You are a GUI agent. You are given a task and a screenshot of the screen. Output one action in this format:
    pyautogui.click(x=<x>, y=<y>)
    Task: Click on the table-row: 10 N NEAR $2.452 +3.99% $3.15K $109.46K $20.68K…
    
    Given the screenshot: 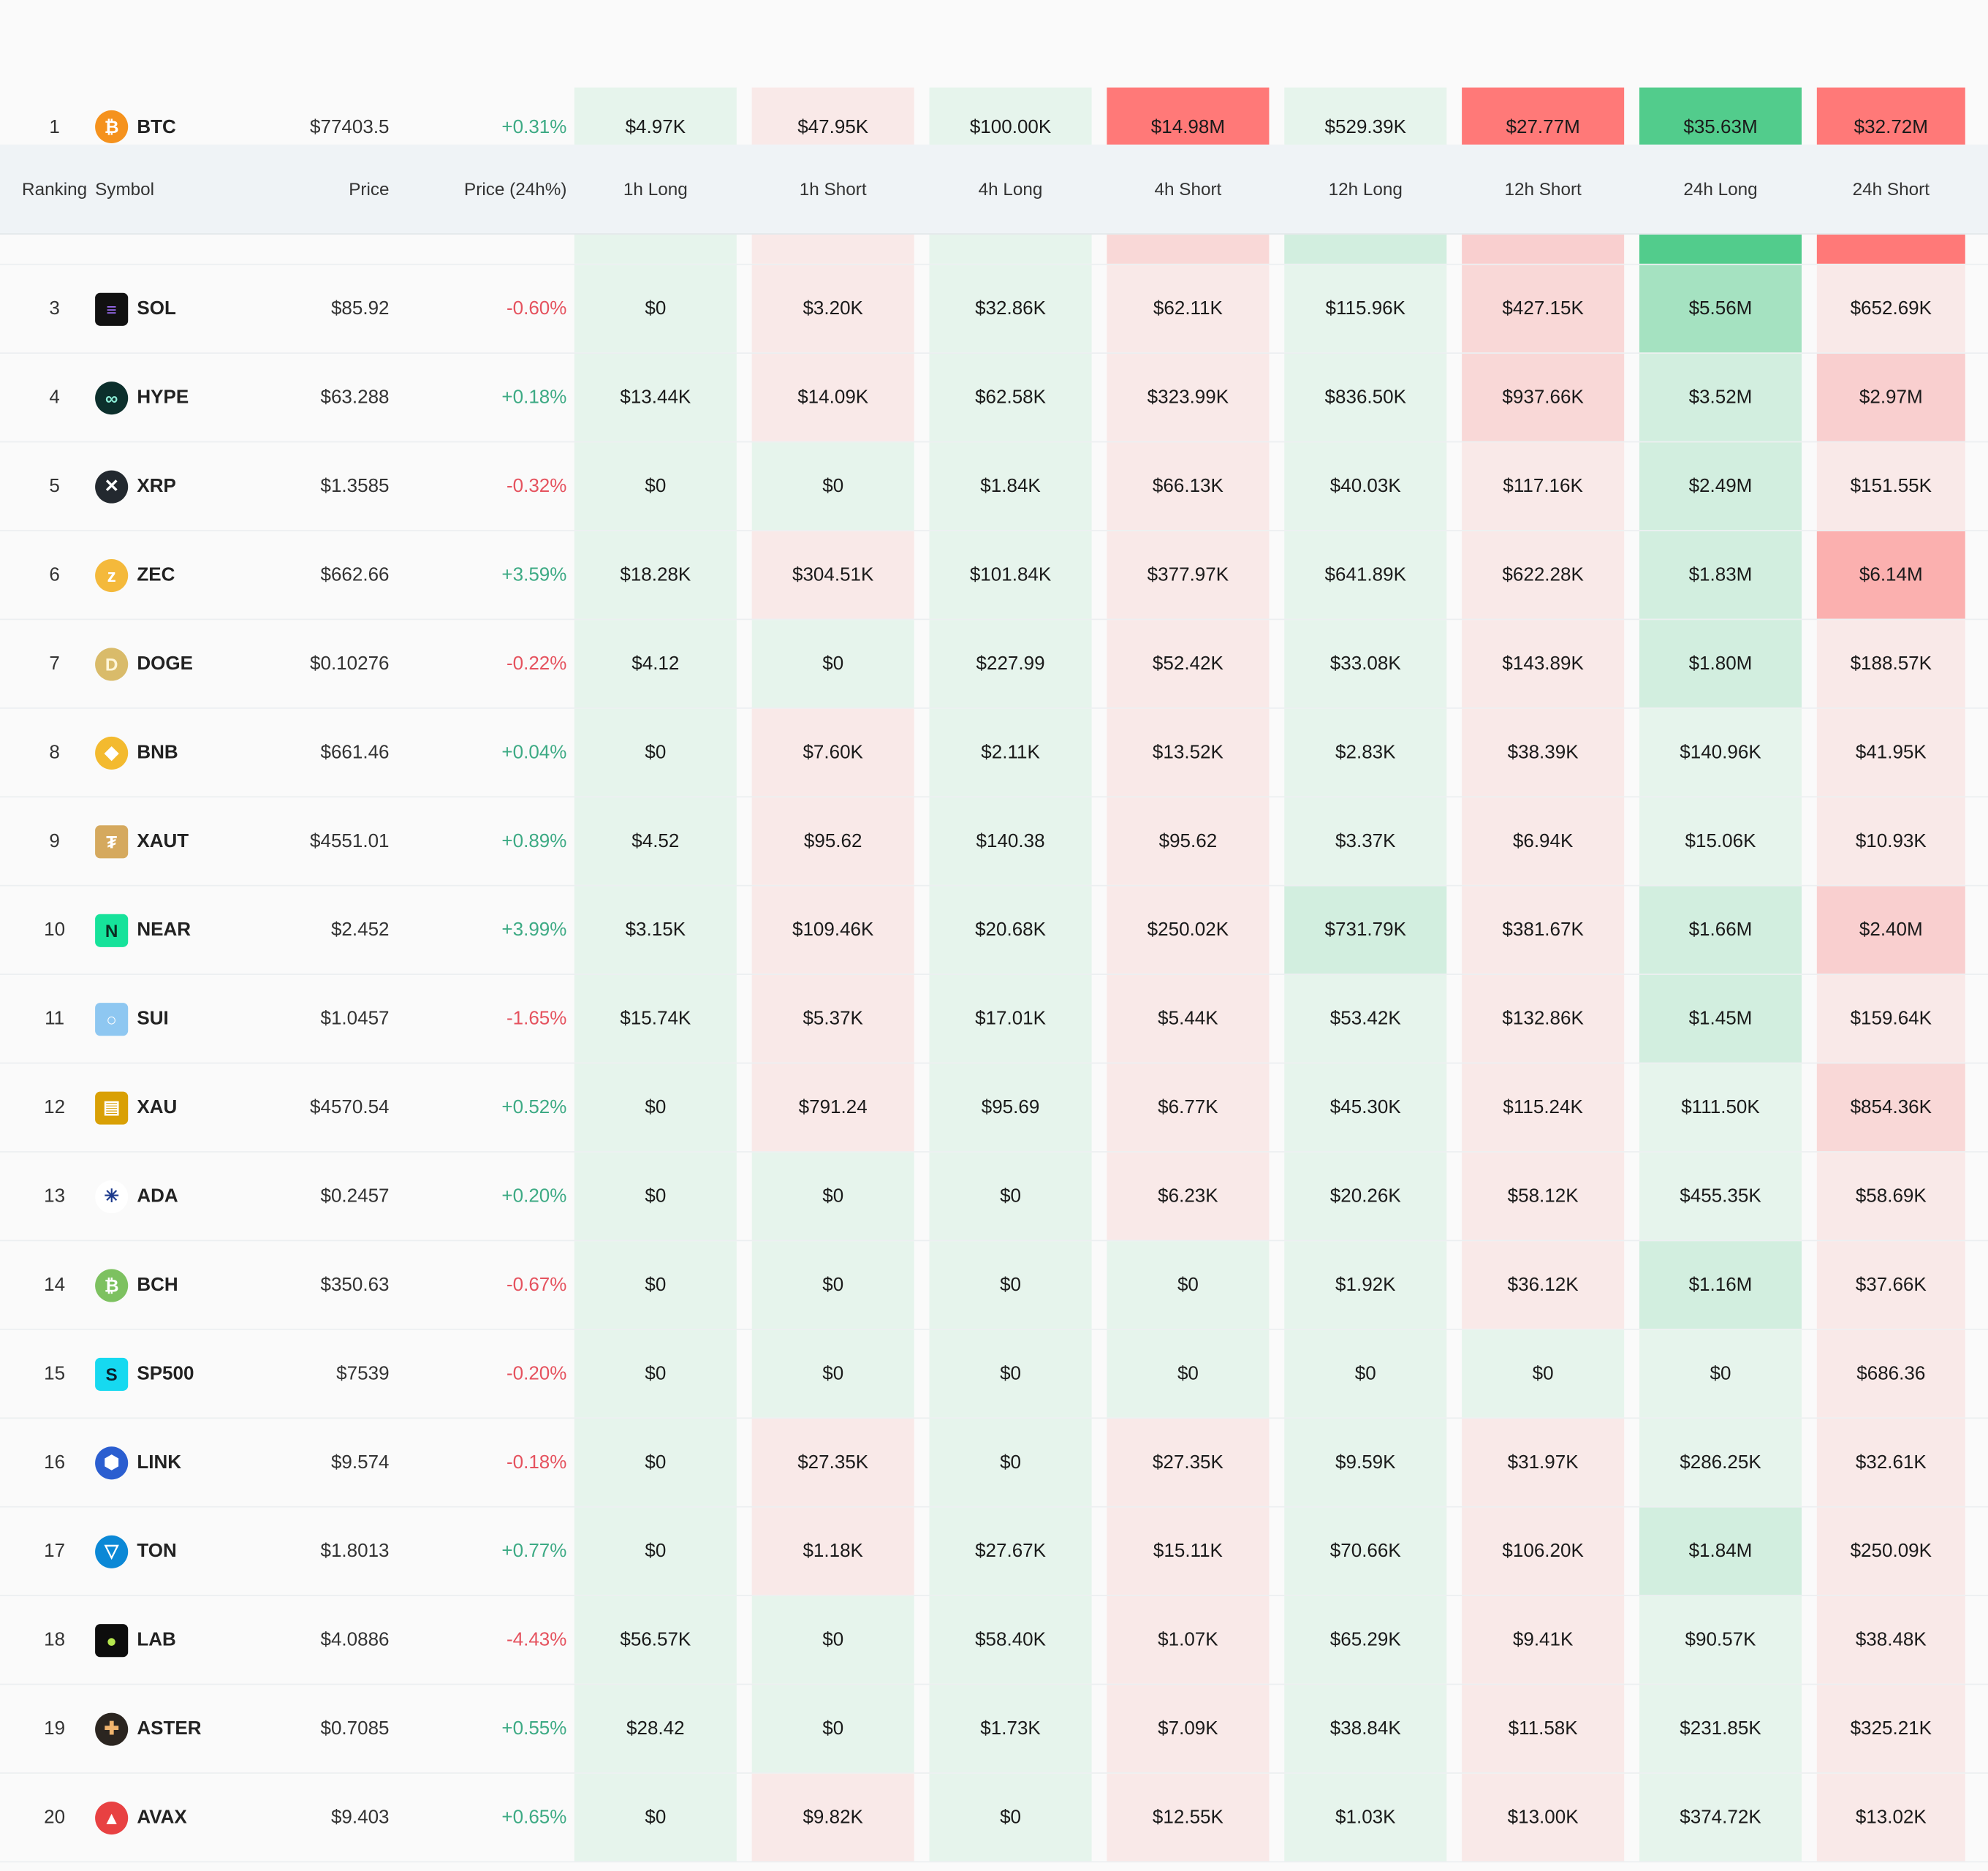 What is the action you would take?
    pyautogui.click(x=994, y=931)
    